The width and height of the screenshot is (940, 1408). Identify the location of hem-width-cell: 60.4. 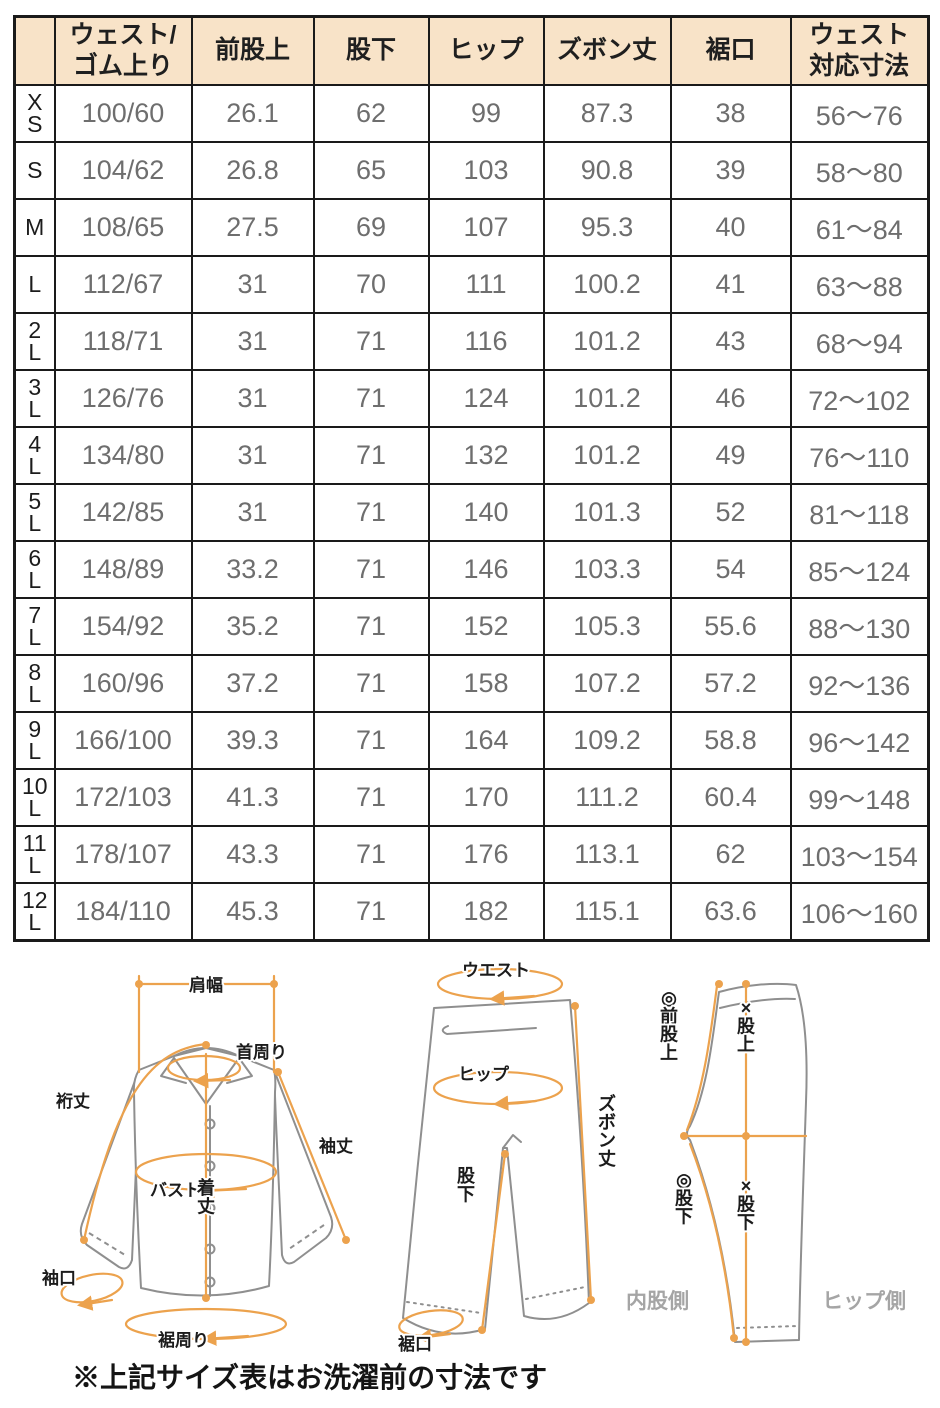
(730, 797).